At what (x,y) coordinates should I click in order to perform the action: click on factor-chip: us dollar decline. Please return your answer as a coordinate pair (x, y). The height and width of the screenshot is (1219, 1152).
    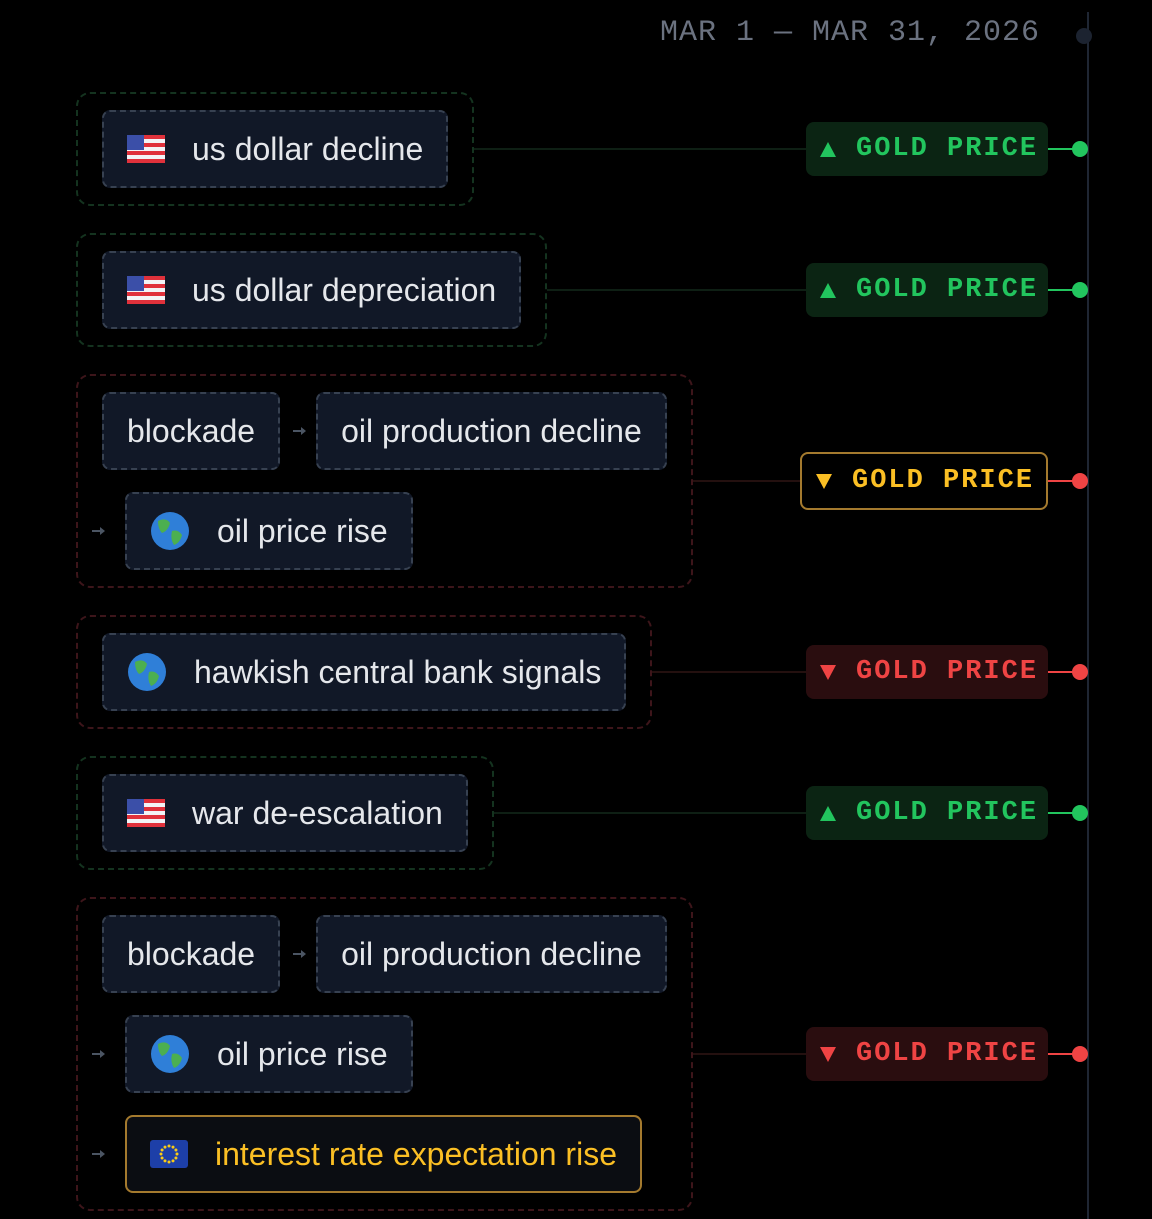
    Looking at the image, I should click on (275, 149).